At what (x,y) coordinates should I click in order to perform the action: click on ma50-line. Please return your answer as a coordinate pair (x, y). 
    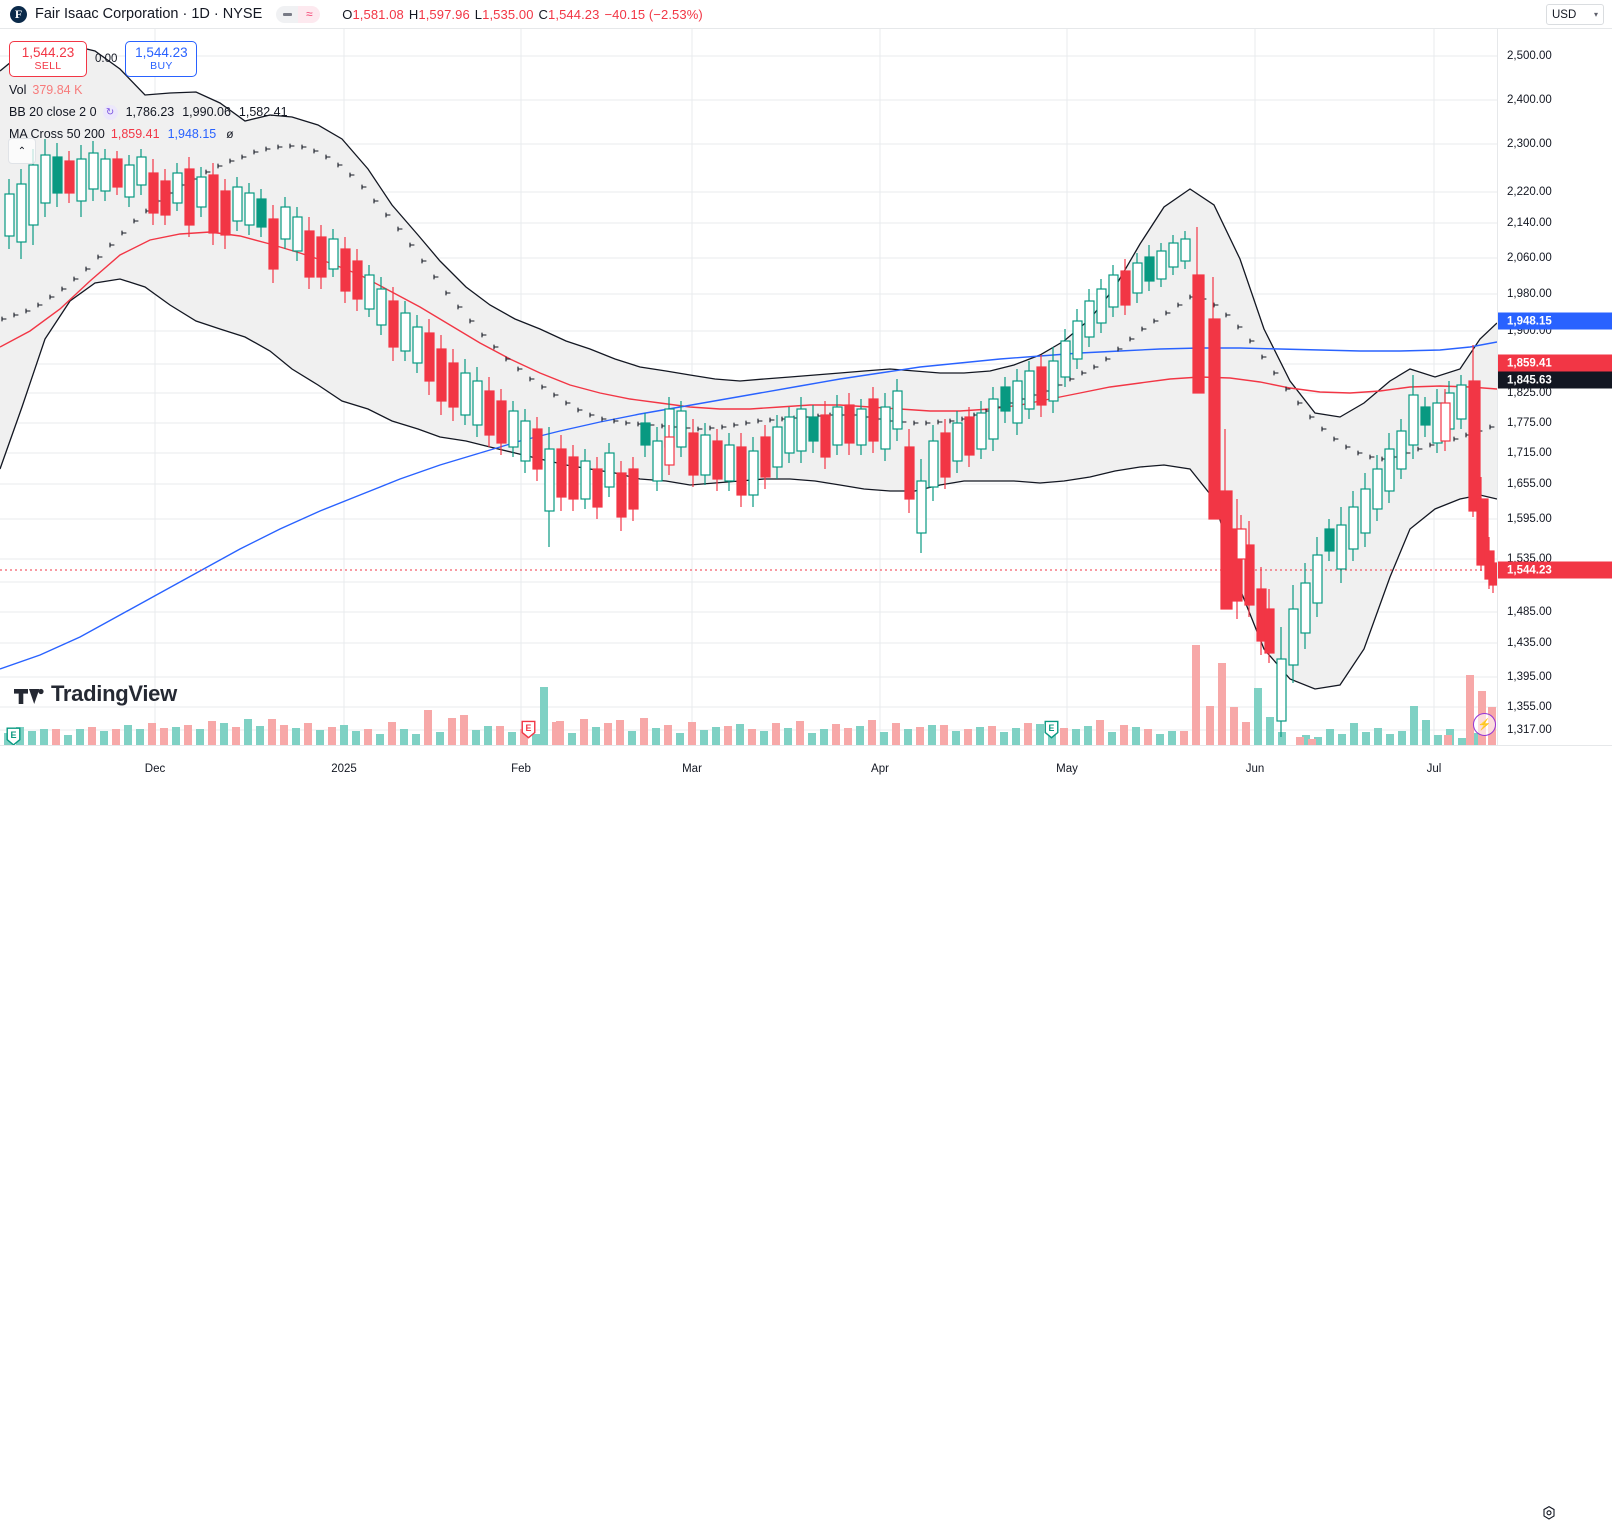
    Looking at the image, I should click on (748, 321).